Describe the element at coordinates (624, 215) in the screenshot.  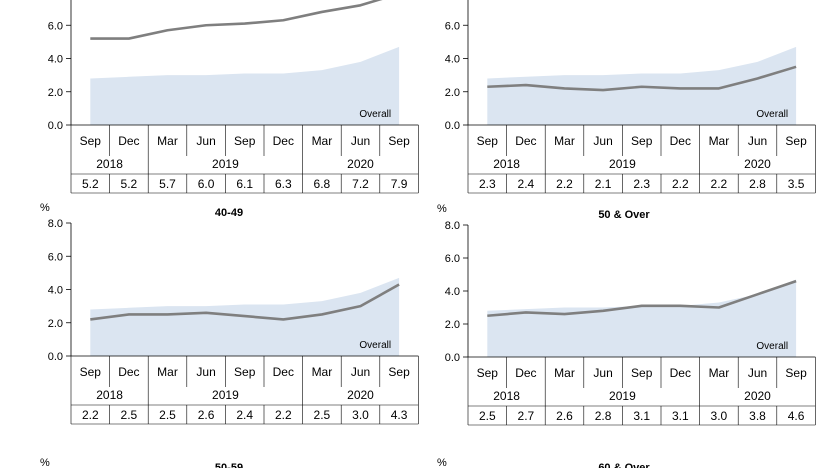
I see `chart-title: 50 & Over` at that location.